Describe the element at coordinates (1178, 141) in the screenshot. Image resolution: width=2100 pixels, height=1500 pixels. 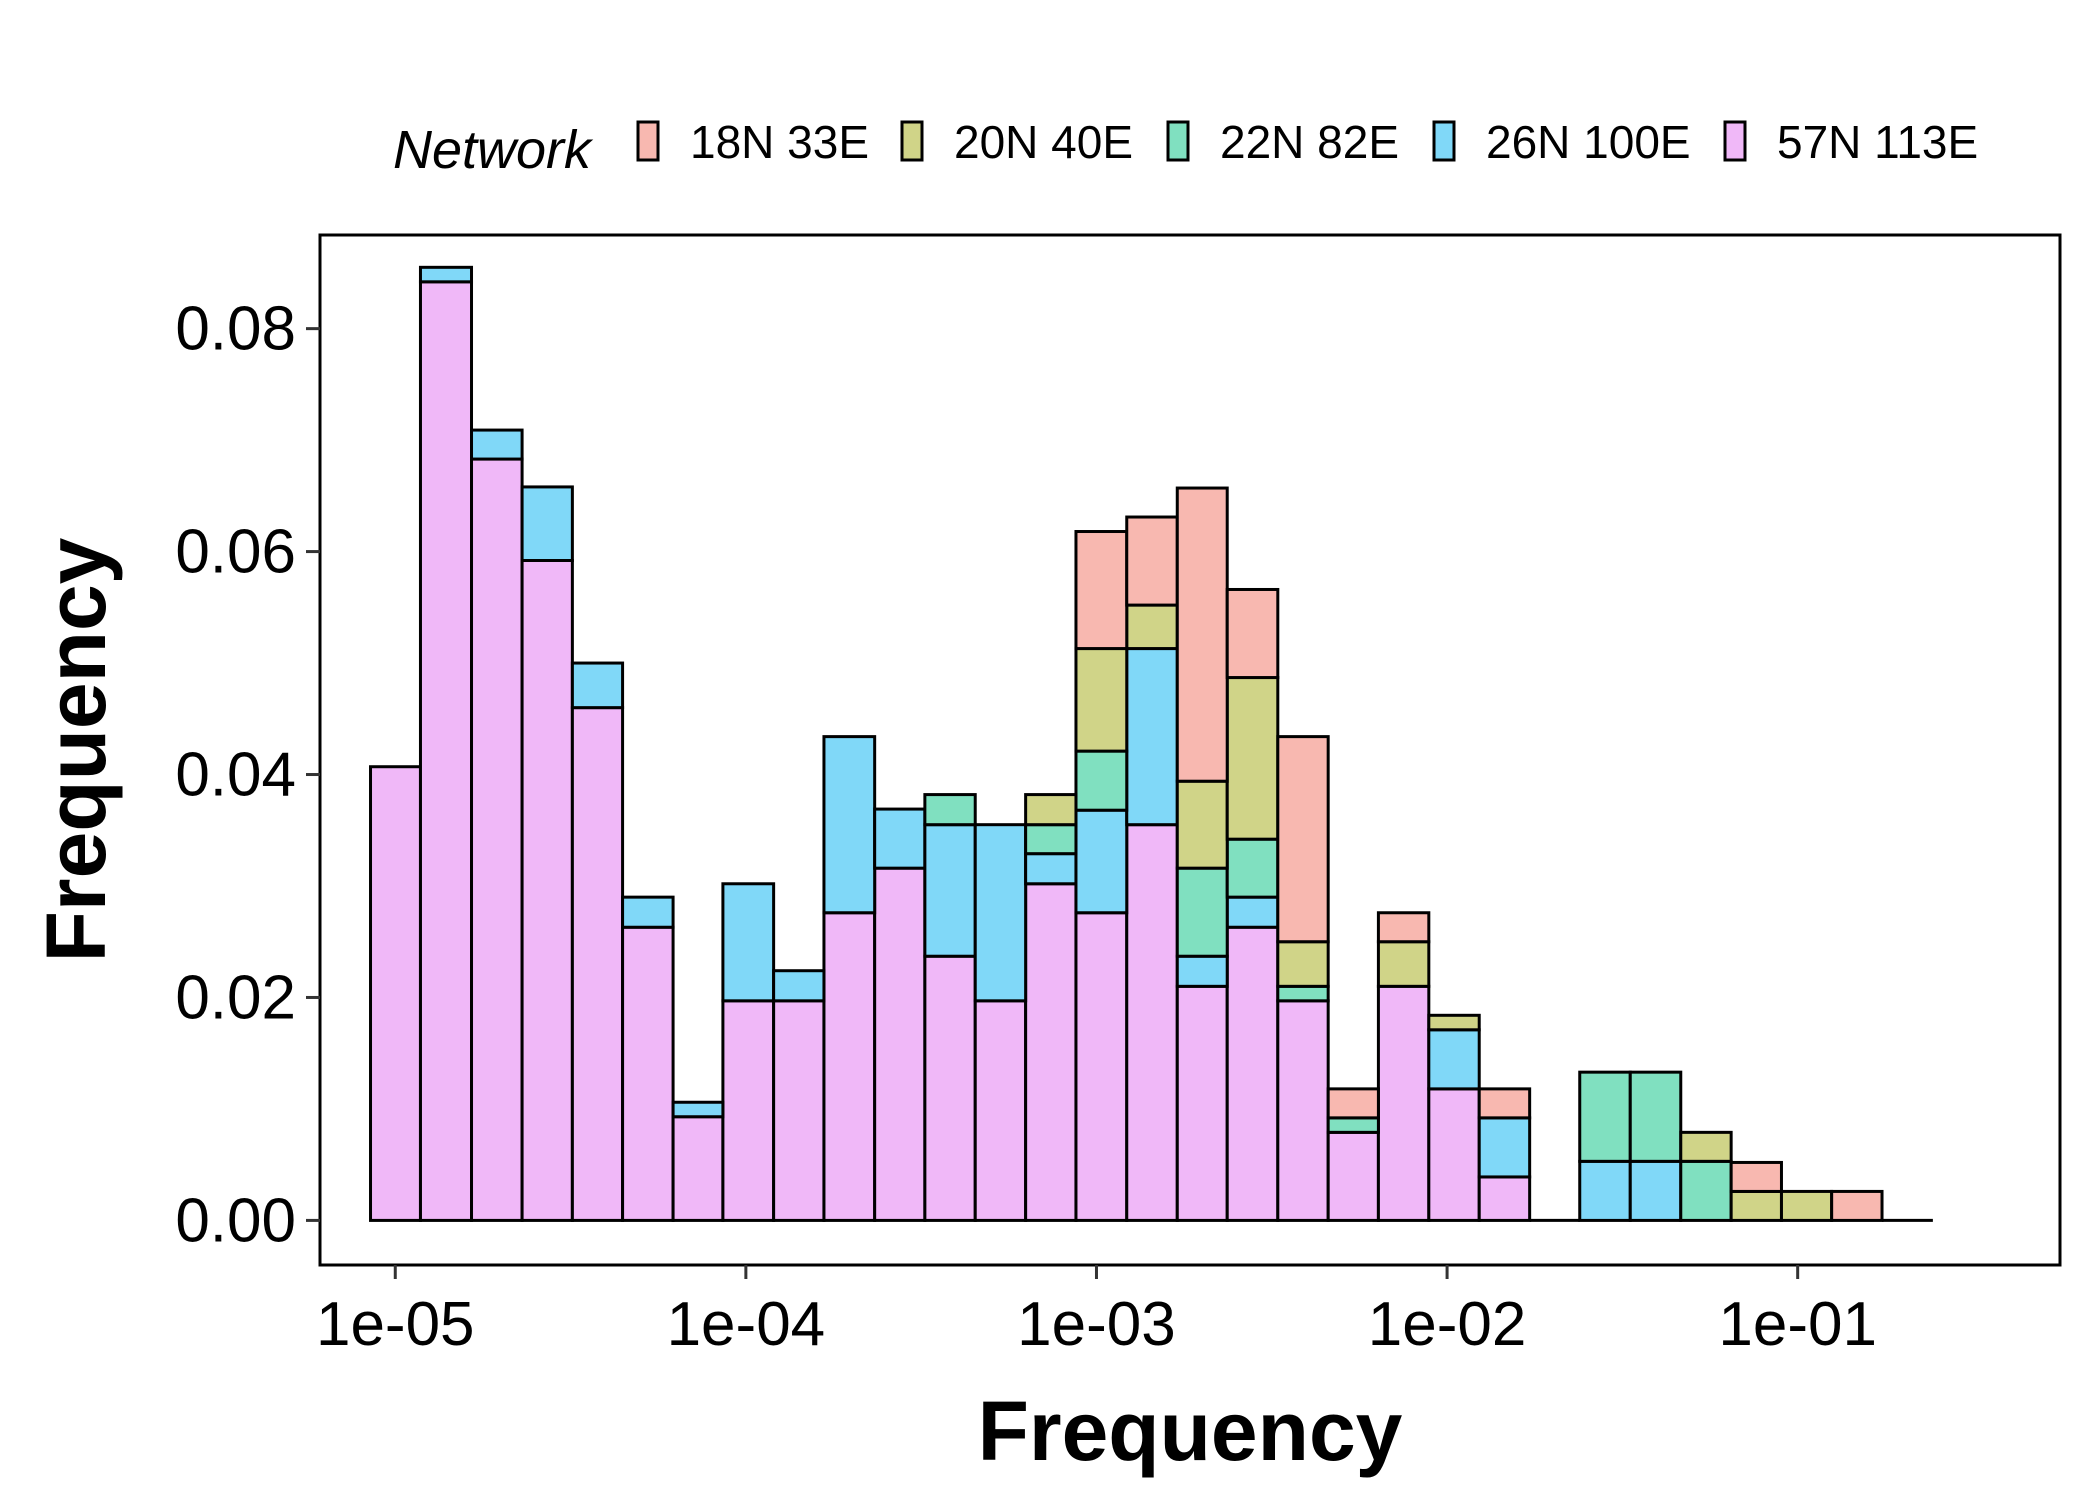
I see `legend-key-22n-82e` at that location.